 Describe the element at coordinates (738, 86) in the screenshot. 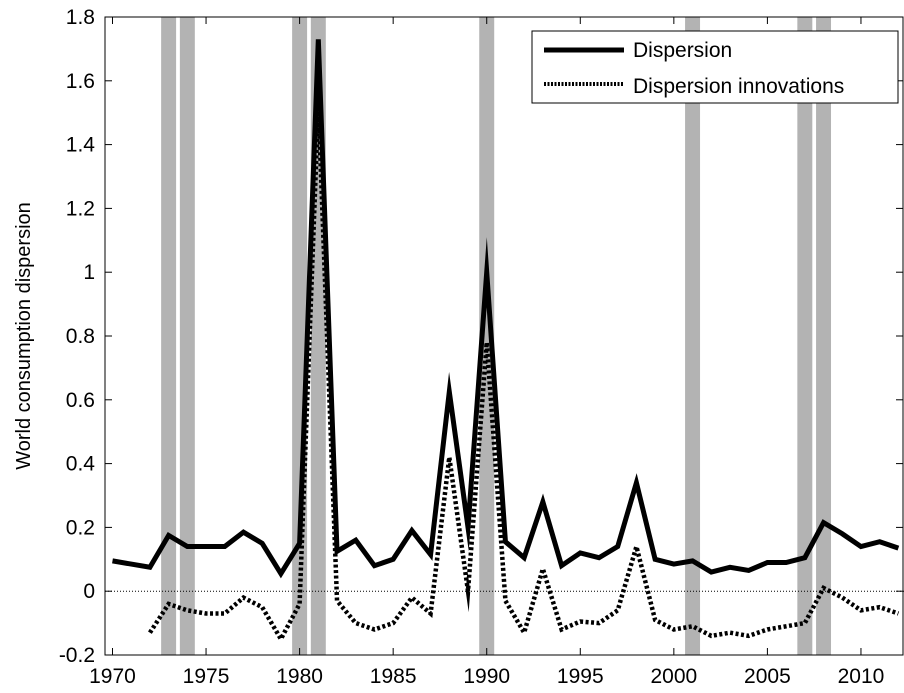

I see `legend-label-dispersion-innovations: Dispersion innovations` at that location.